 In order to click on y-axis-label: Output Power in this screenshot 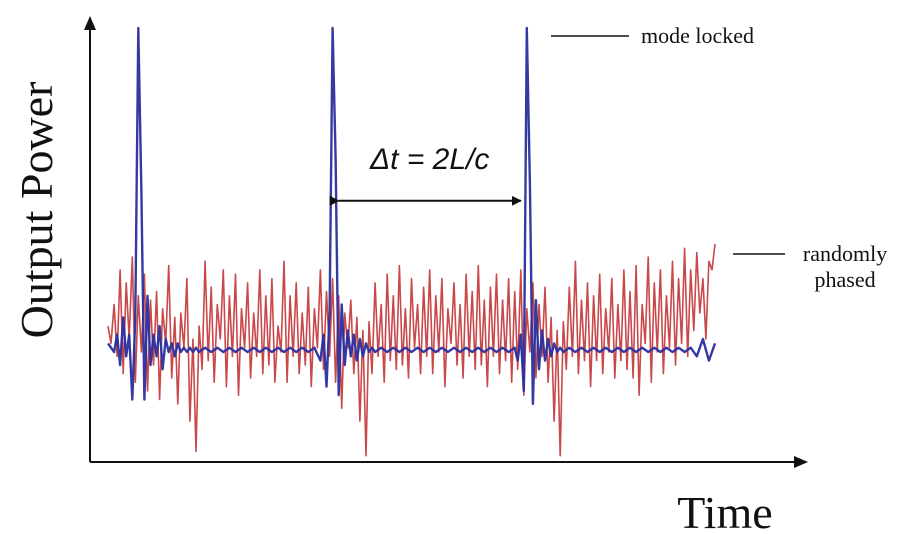, I will do `click(36, 210)`.